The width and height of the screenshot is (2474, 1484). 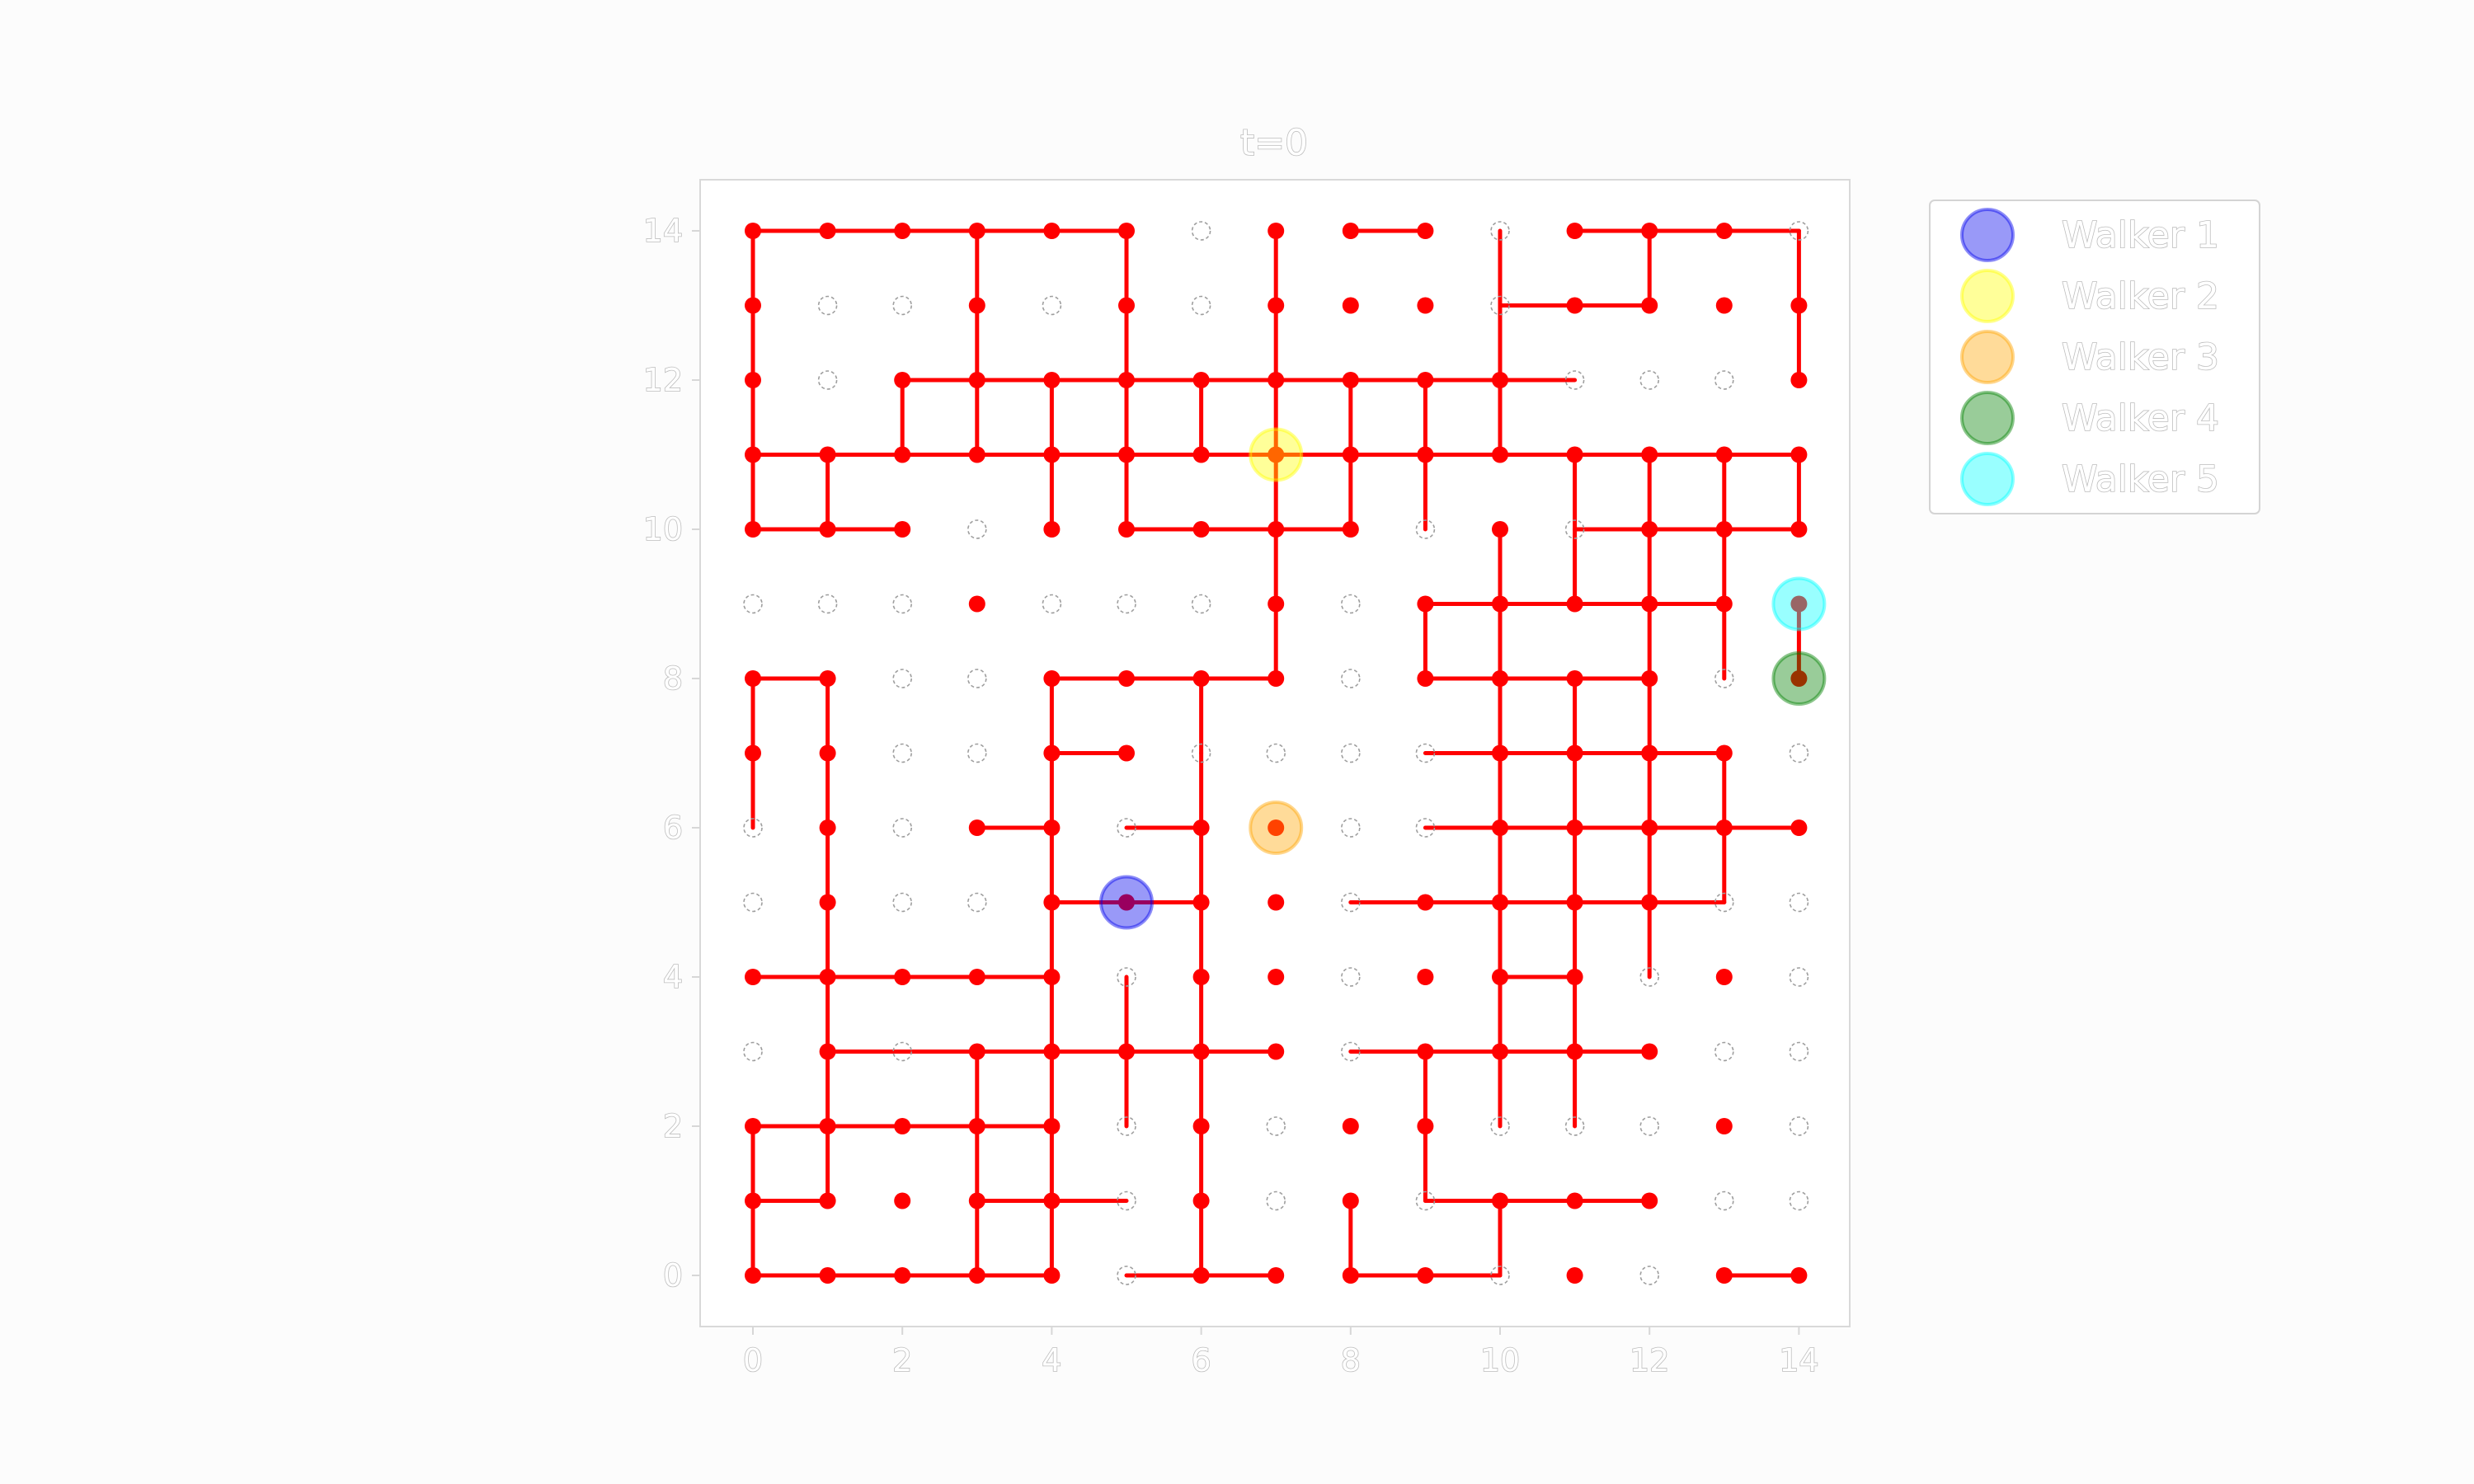 I want to click on legend: Walker 1 Walker 2 Walker 3 Walker 4 Walker 5, so click(x=2094, y=357).